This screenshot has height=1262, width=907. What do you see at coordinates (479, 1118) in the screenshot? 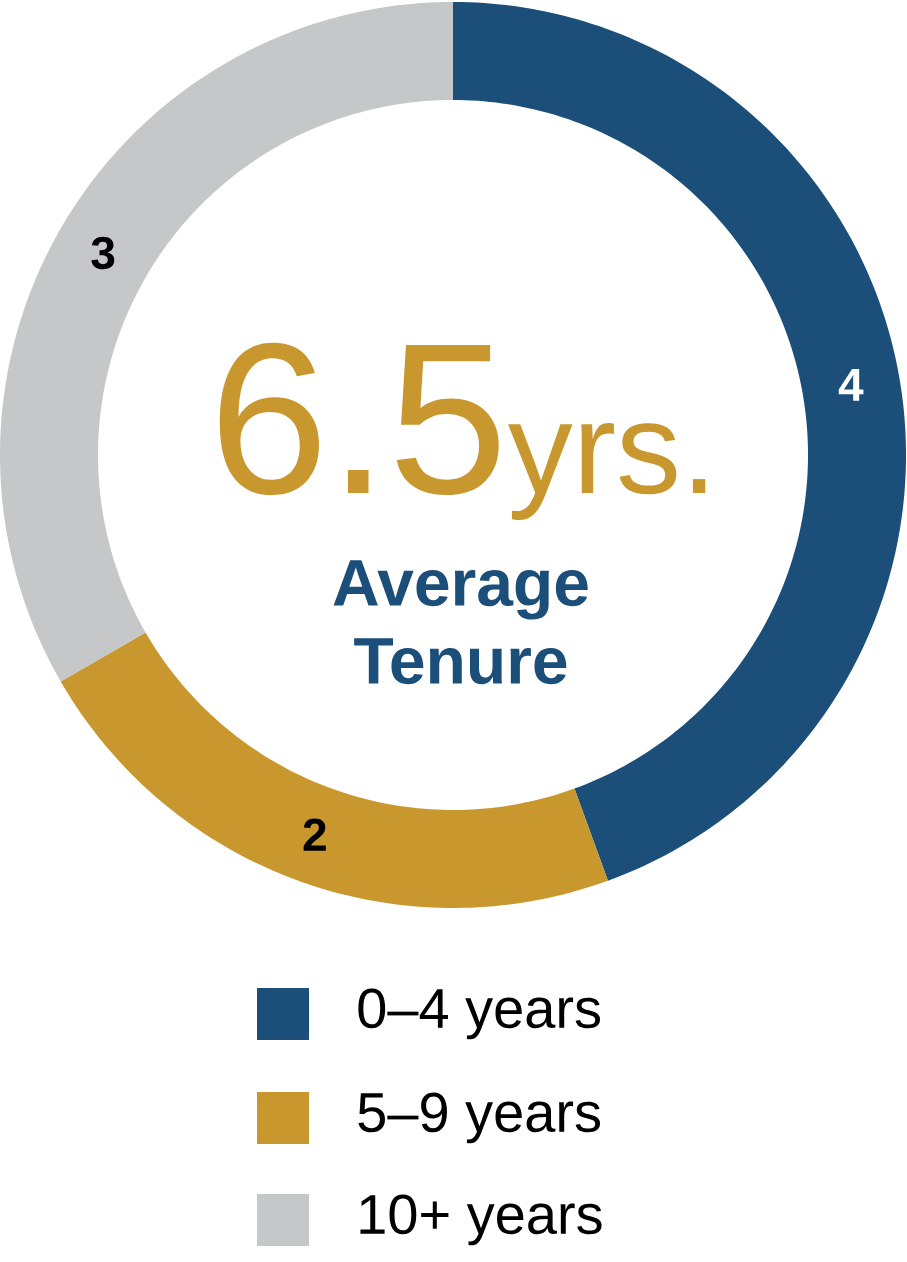
I see `legend-label: 5–9 years` at bounding box center [479, 1118].